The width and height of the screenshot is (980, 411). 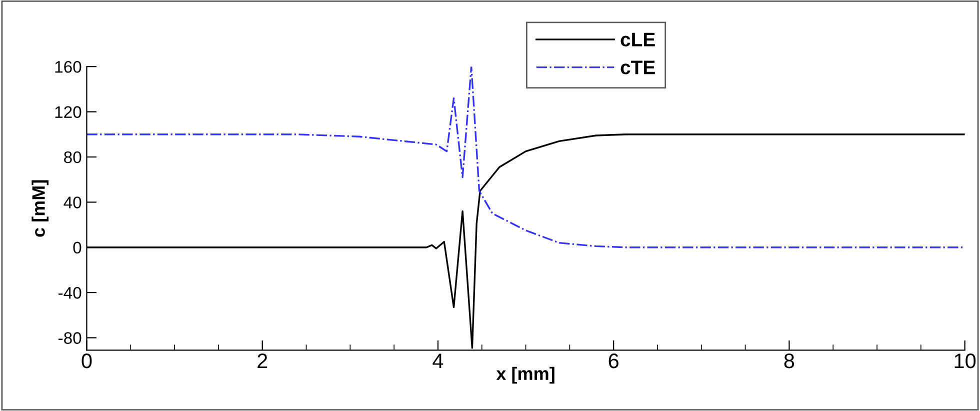 I want to click on y-tick-label: 40, so click(x=73, y=202).